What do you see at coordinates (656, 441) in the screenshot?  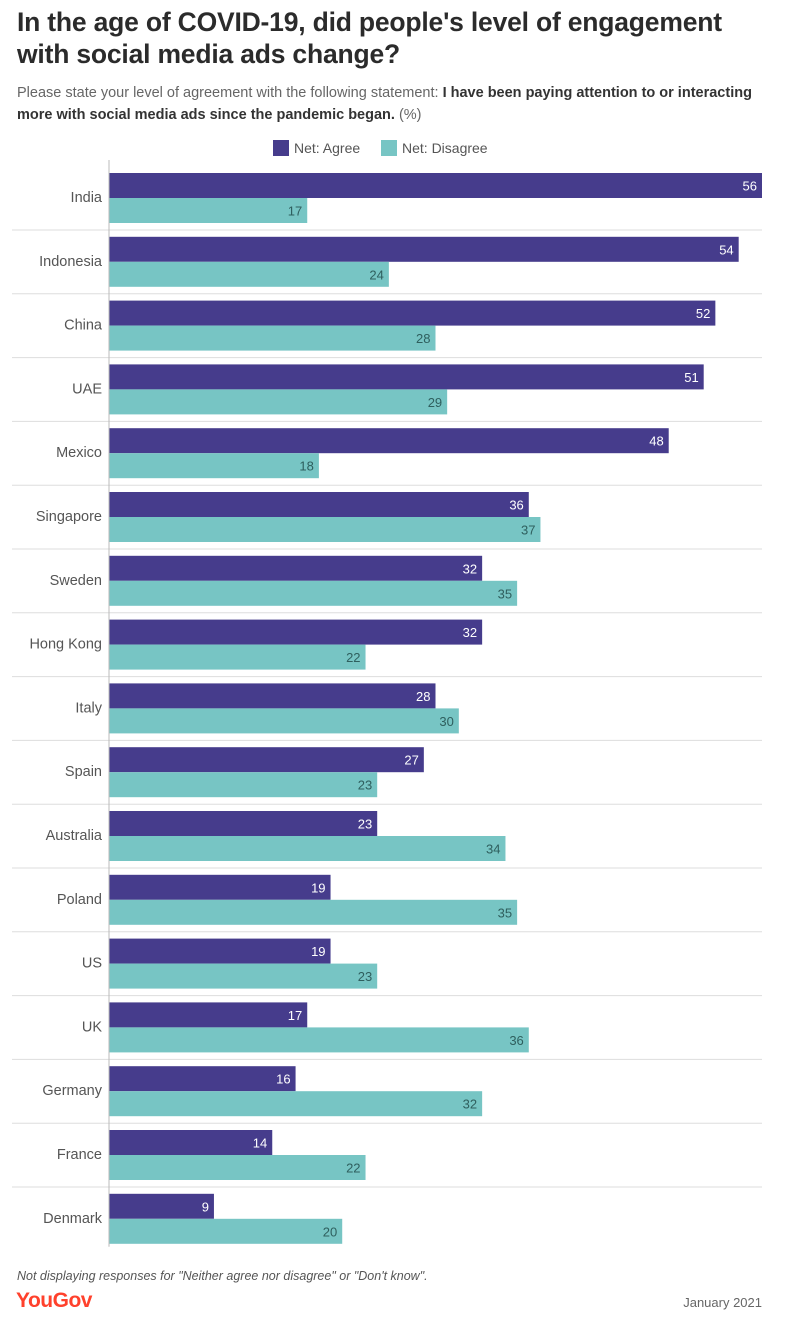 I see `value-label-agree-mexico: 48` at bounding box center [656, 441].